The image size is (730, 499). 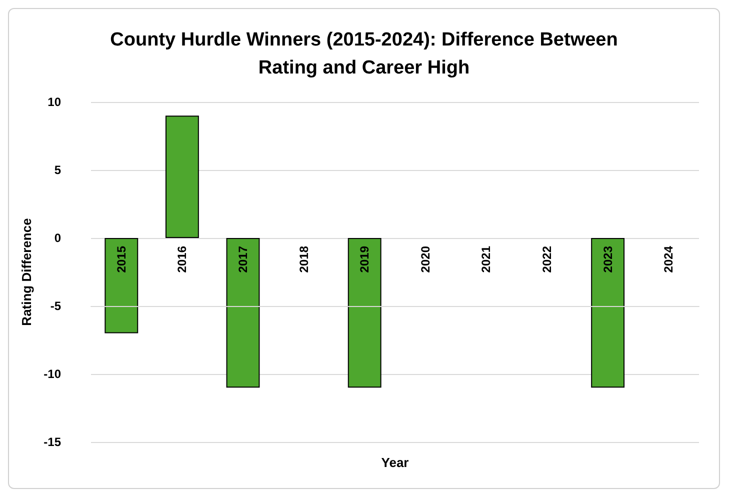 What do you see at coordinates (58, 238) in the screenshot?
I see `y-tick-label: 0` at bounding box center [58, 238].